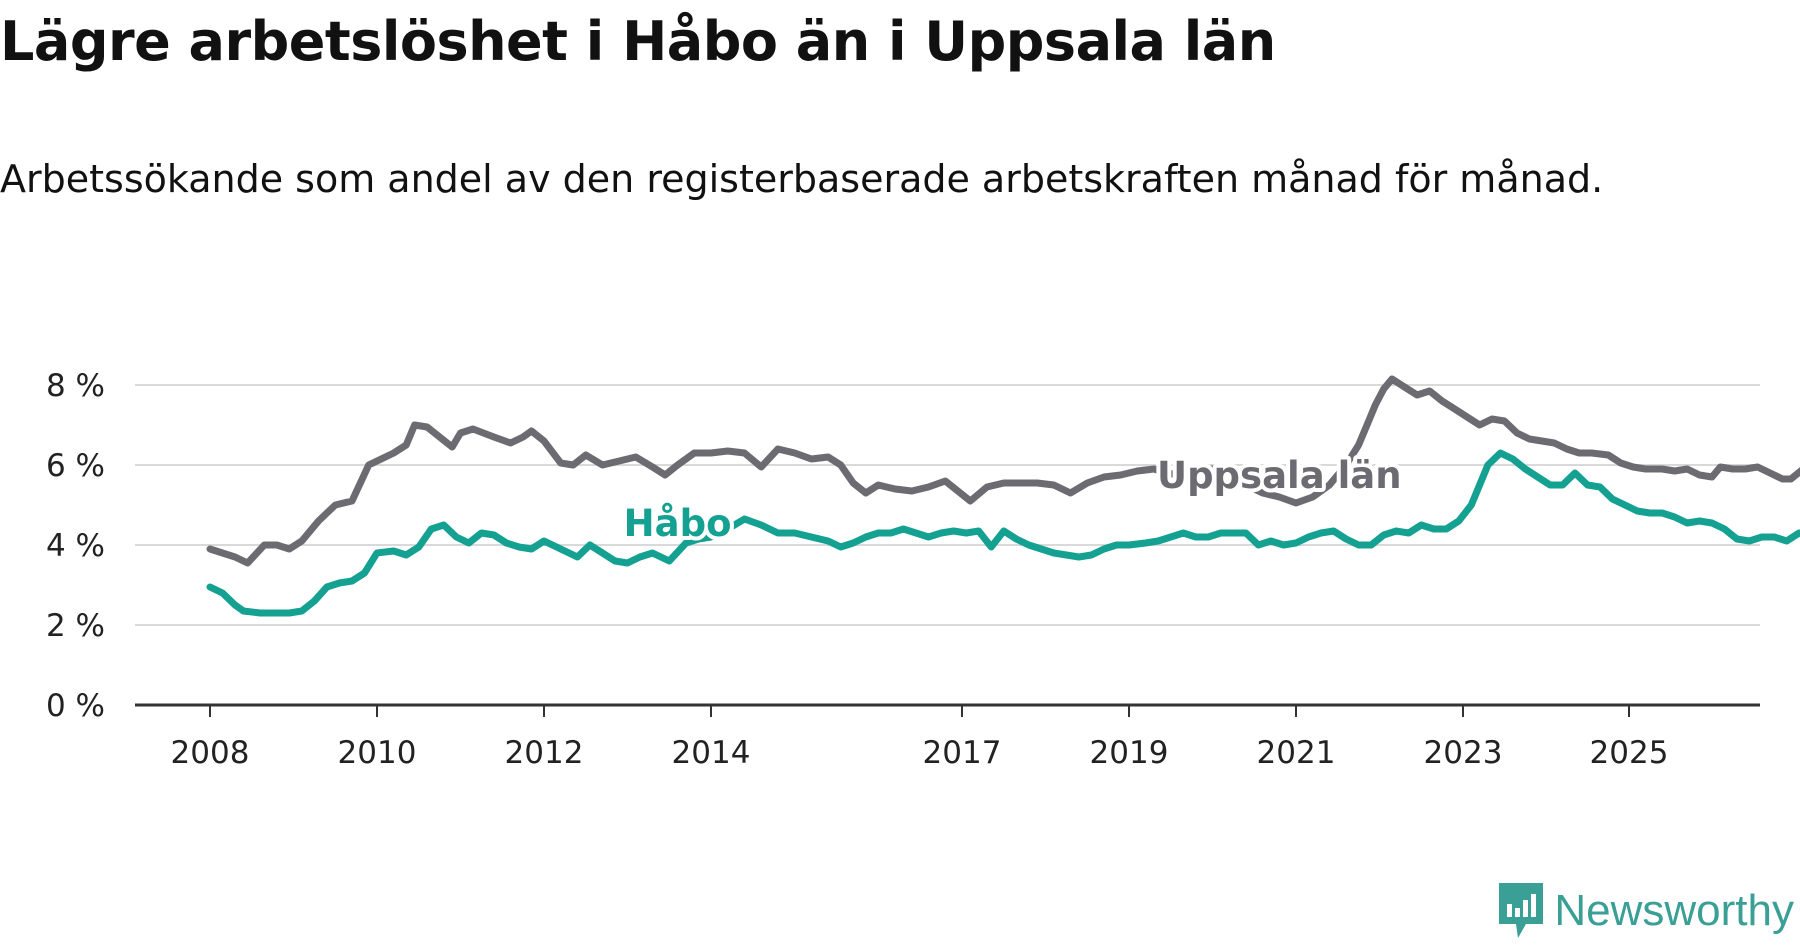 Image resolution: width=1800 pixels, height=948 pixels. Describe the element at coordinates (1279, 475) in the screenshot. I see `series-label-uppsala: Uppsala län` at that location.